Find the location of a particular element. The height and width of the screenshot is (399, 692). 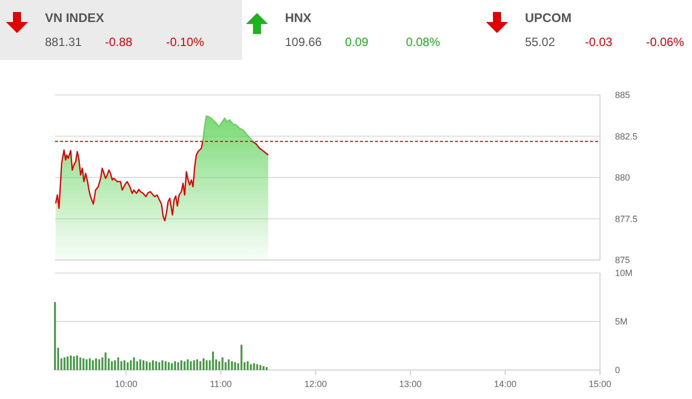

y-tick-label: 5M is located at coordinates (621, 321).